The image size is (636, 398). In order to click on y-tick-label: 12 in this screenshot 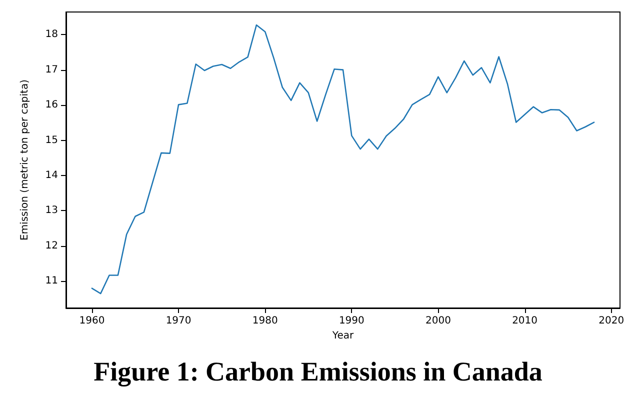, I will do `click(51, 246)`.